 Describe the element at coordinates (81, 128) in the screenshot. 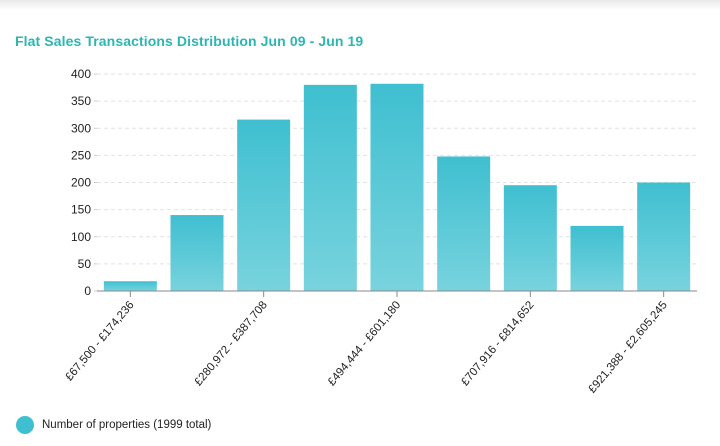

I see `y-tick-label: 300` at that location.